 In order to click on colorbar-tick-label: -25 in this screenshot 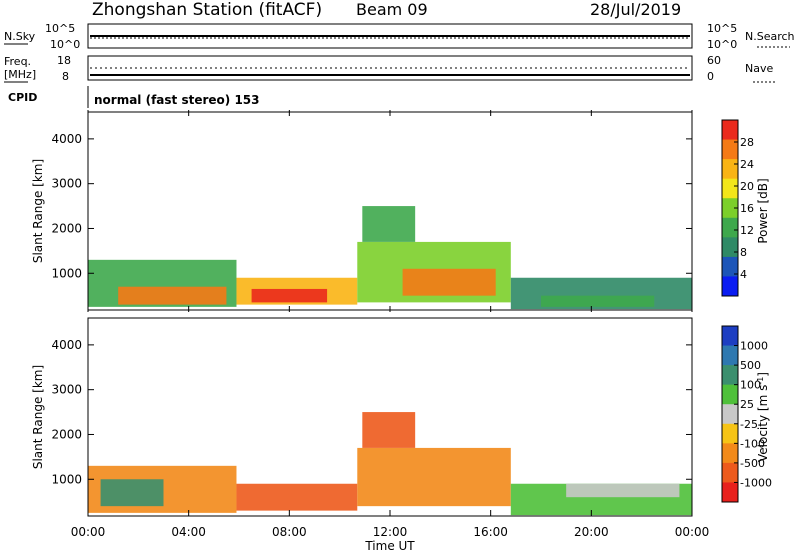, I will do `click(749, 424)`.